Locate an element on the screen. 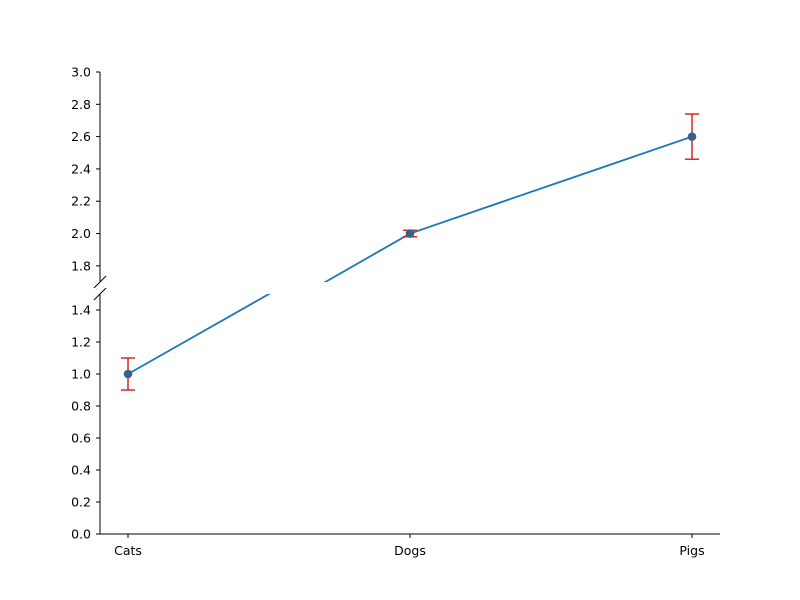 The image size is (800, 600). lower-tick-label: 1.4 is located at coordinates (81, 310).